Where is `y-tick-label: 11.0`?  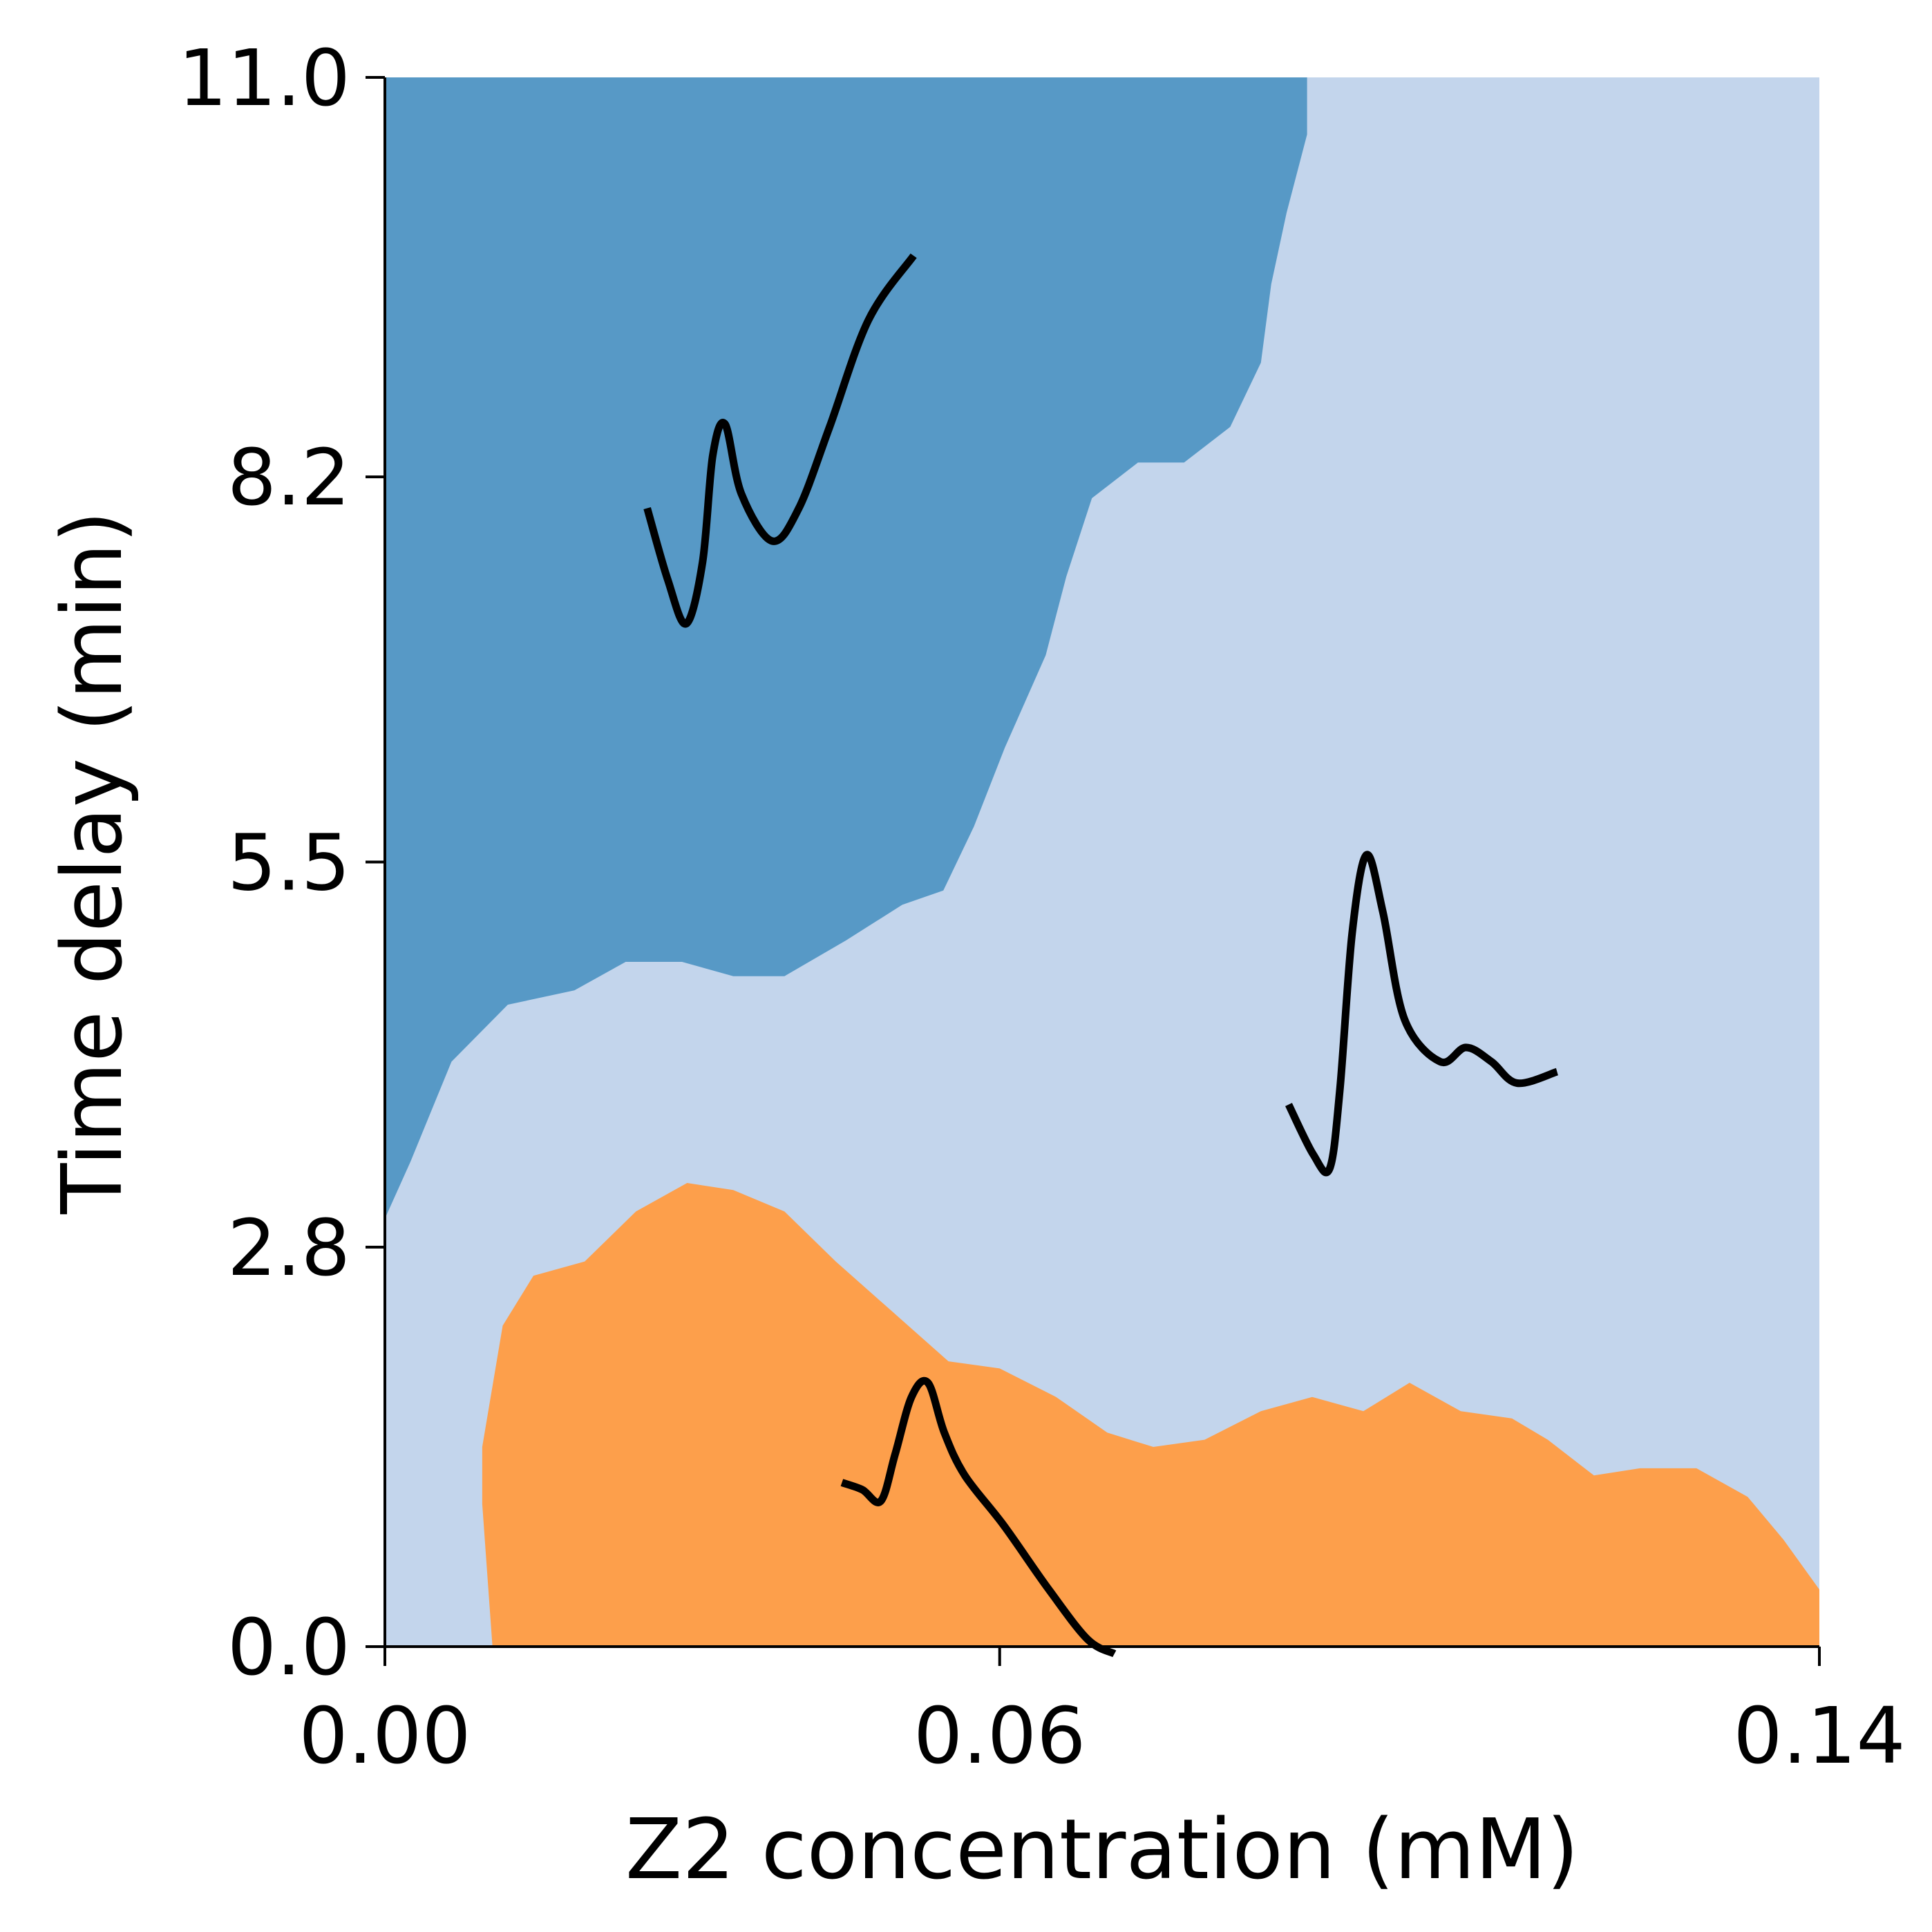 y-tick-label: 11.0 is located at coordinates (264, 79).